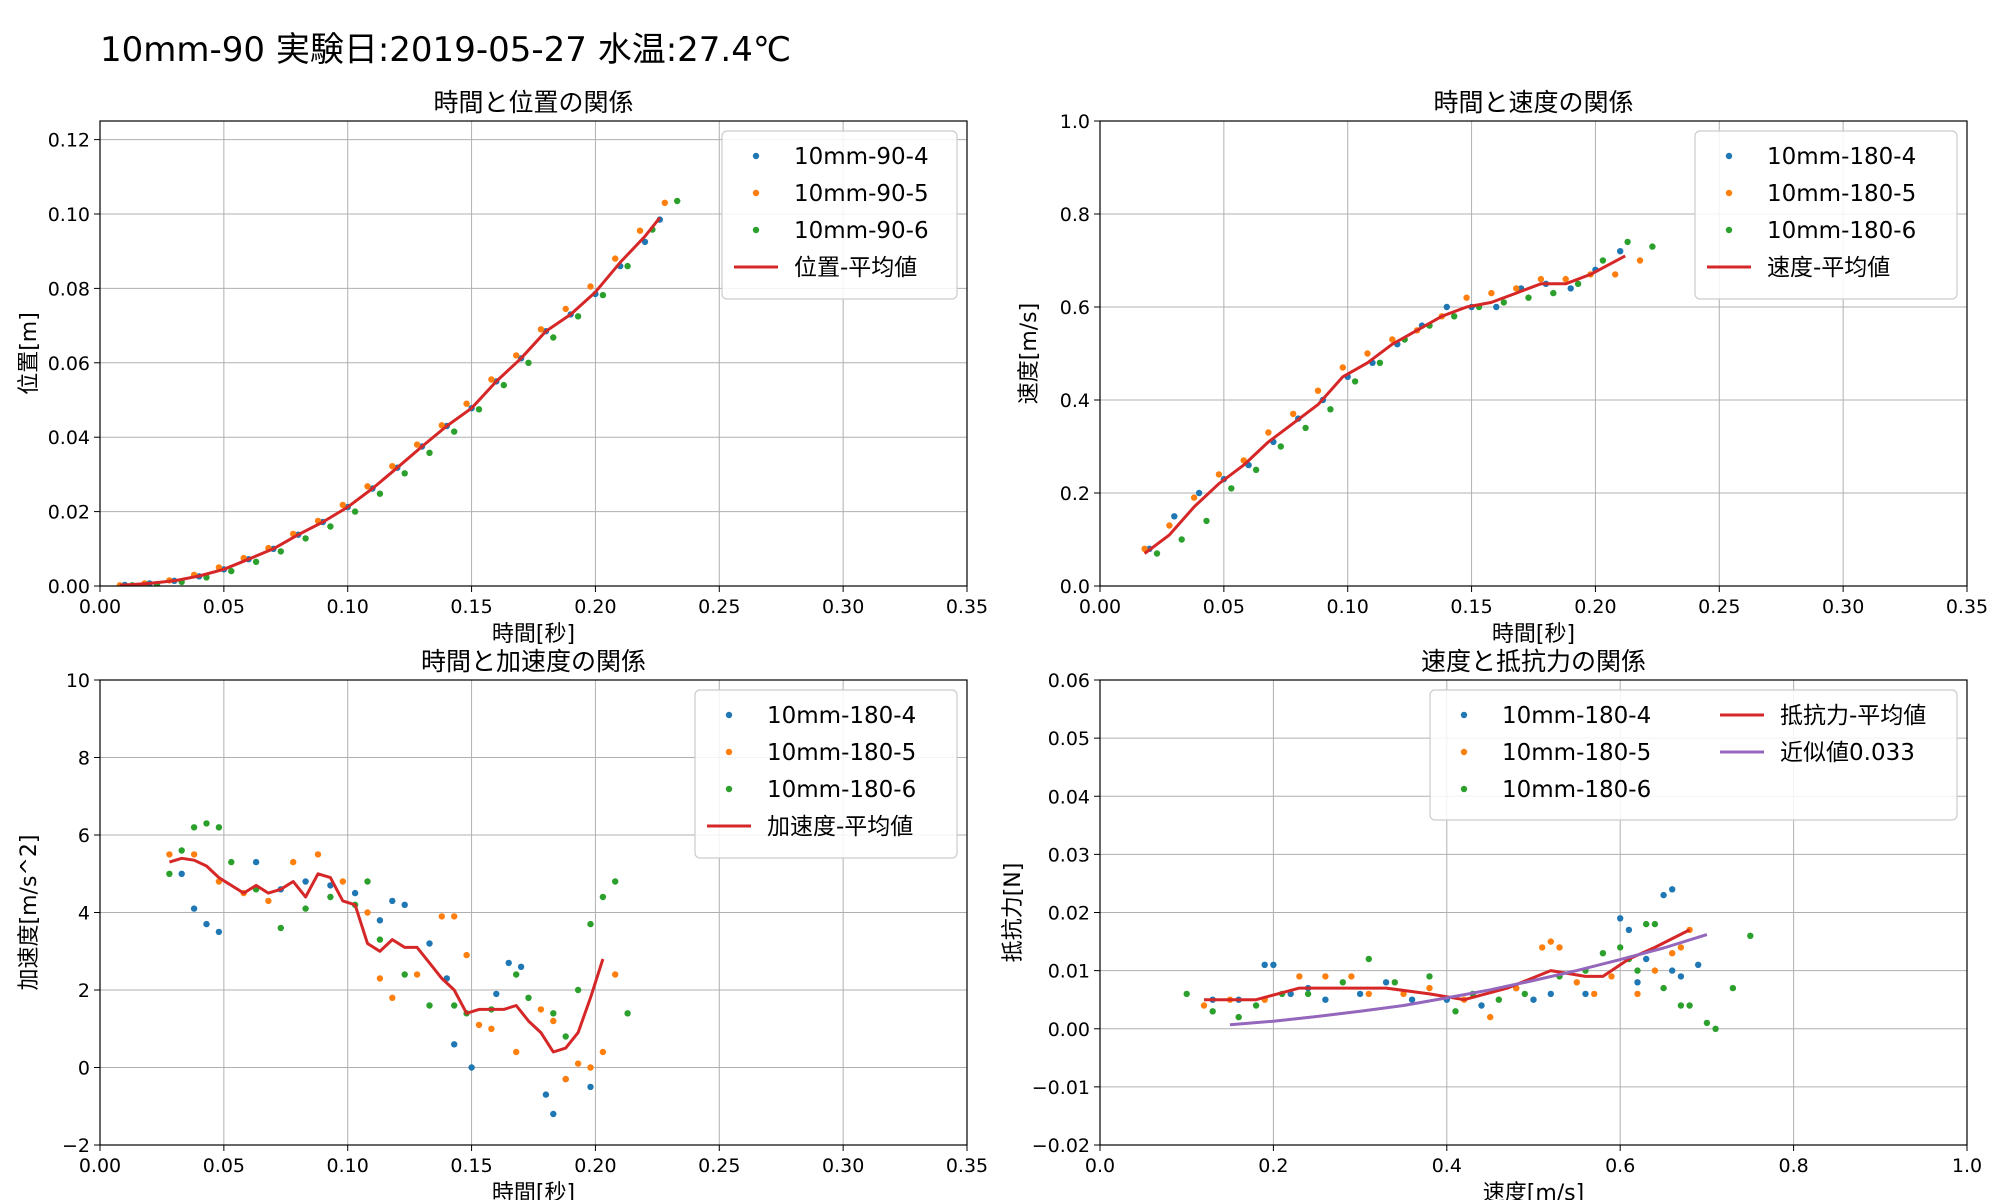 Image resolution: width=2000 pixels, height=1200 pixels. Describe the element at coordinates (1061, 1146) in the screenshot. I see `y-tick-label: −0.02` at that location.